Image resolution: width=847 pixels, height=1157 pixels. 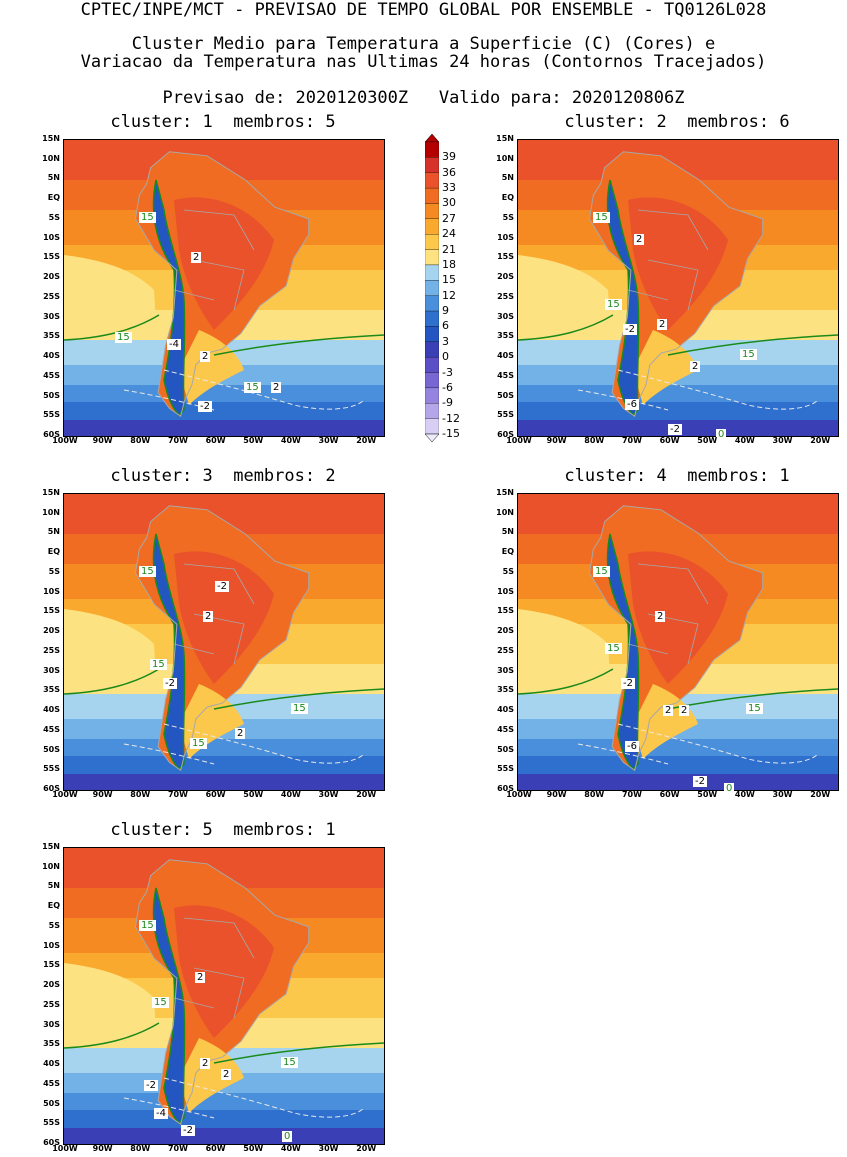 I want to click on colorbar-min-arrow, so click(x=432, y=437).